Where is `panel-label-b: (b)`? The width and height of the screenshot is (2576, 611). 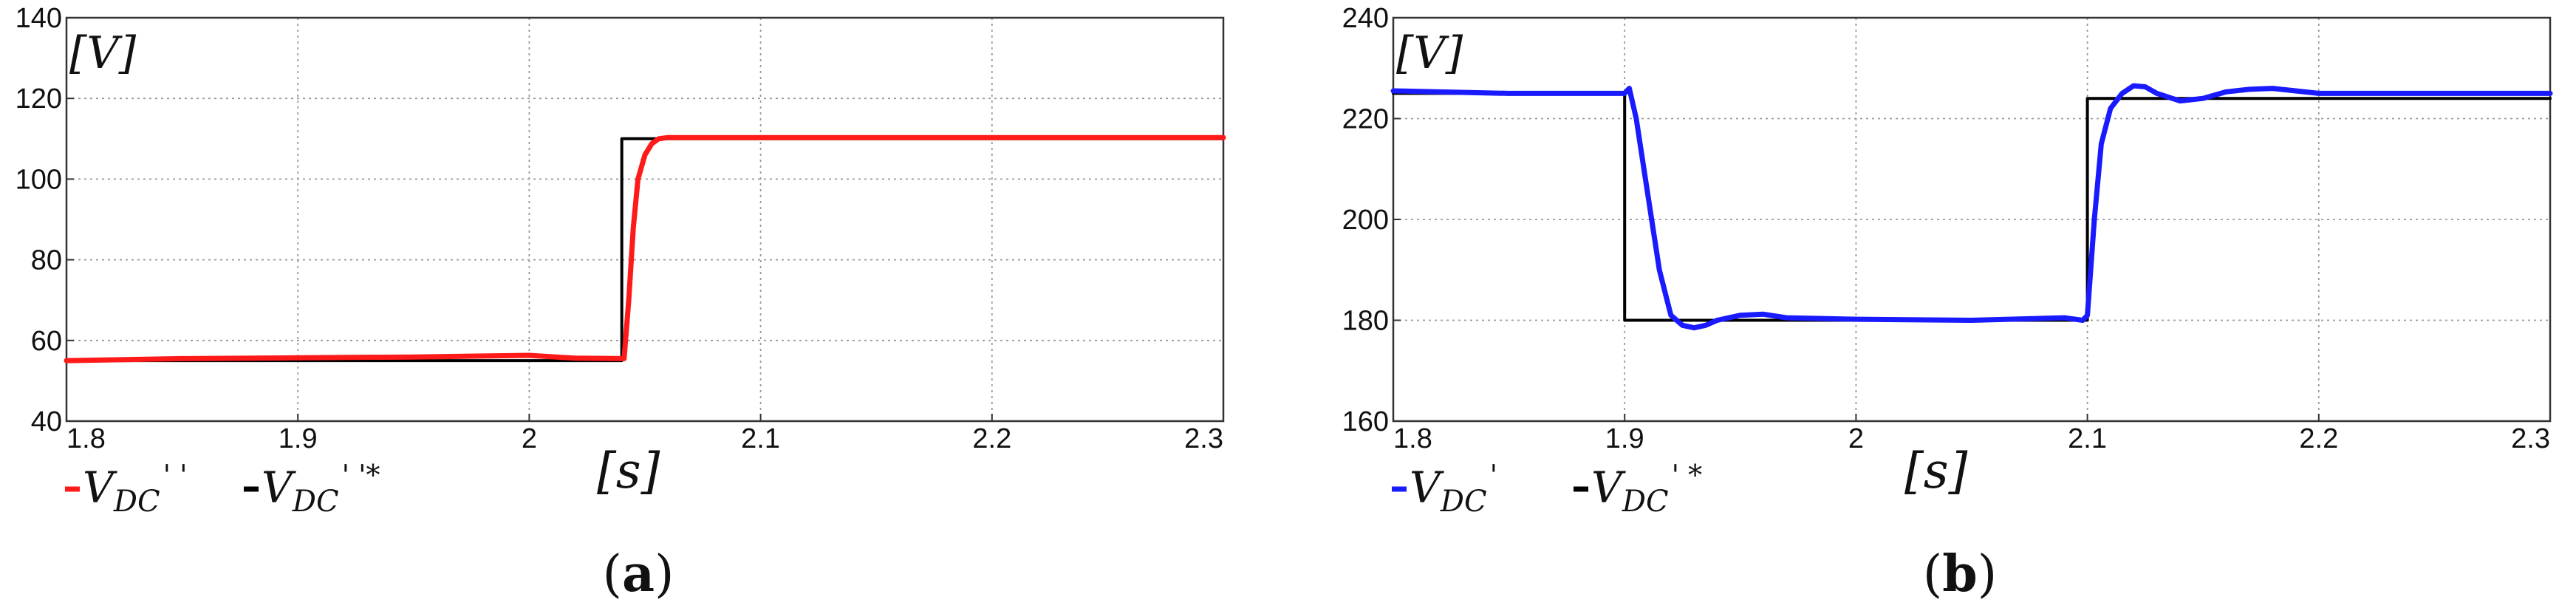
panel-label-b: (b) is located at coordinates (1960, 574).